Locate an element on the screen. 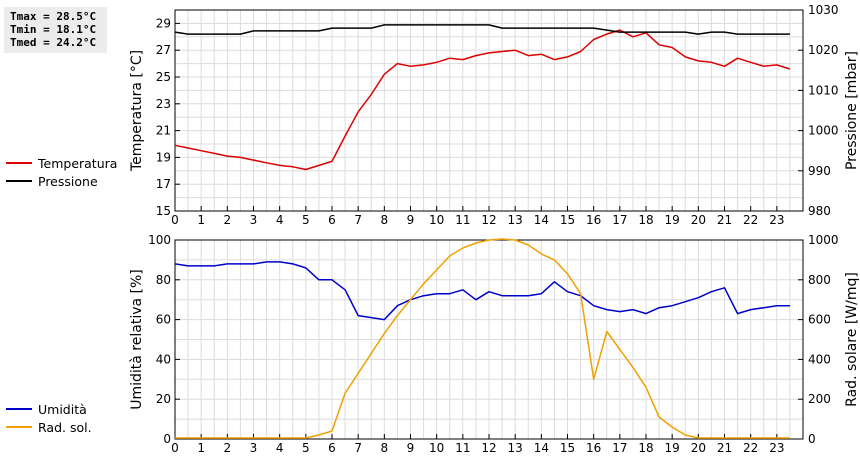  y-left-tick-label: 21 is located at coordinates (163, 131).